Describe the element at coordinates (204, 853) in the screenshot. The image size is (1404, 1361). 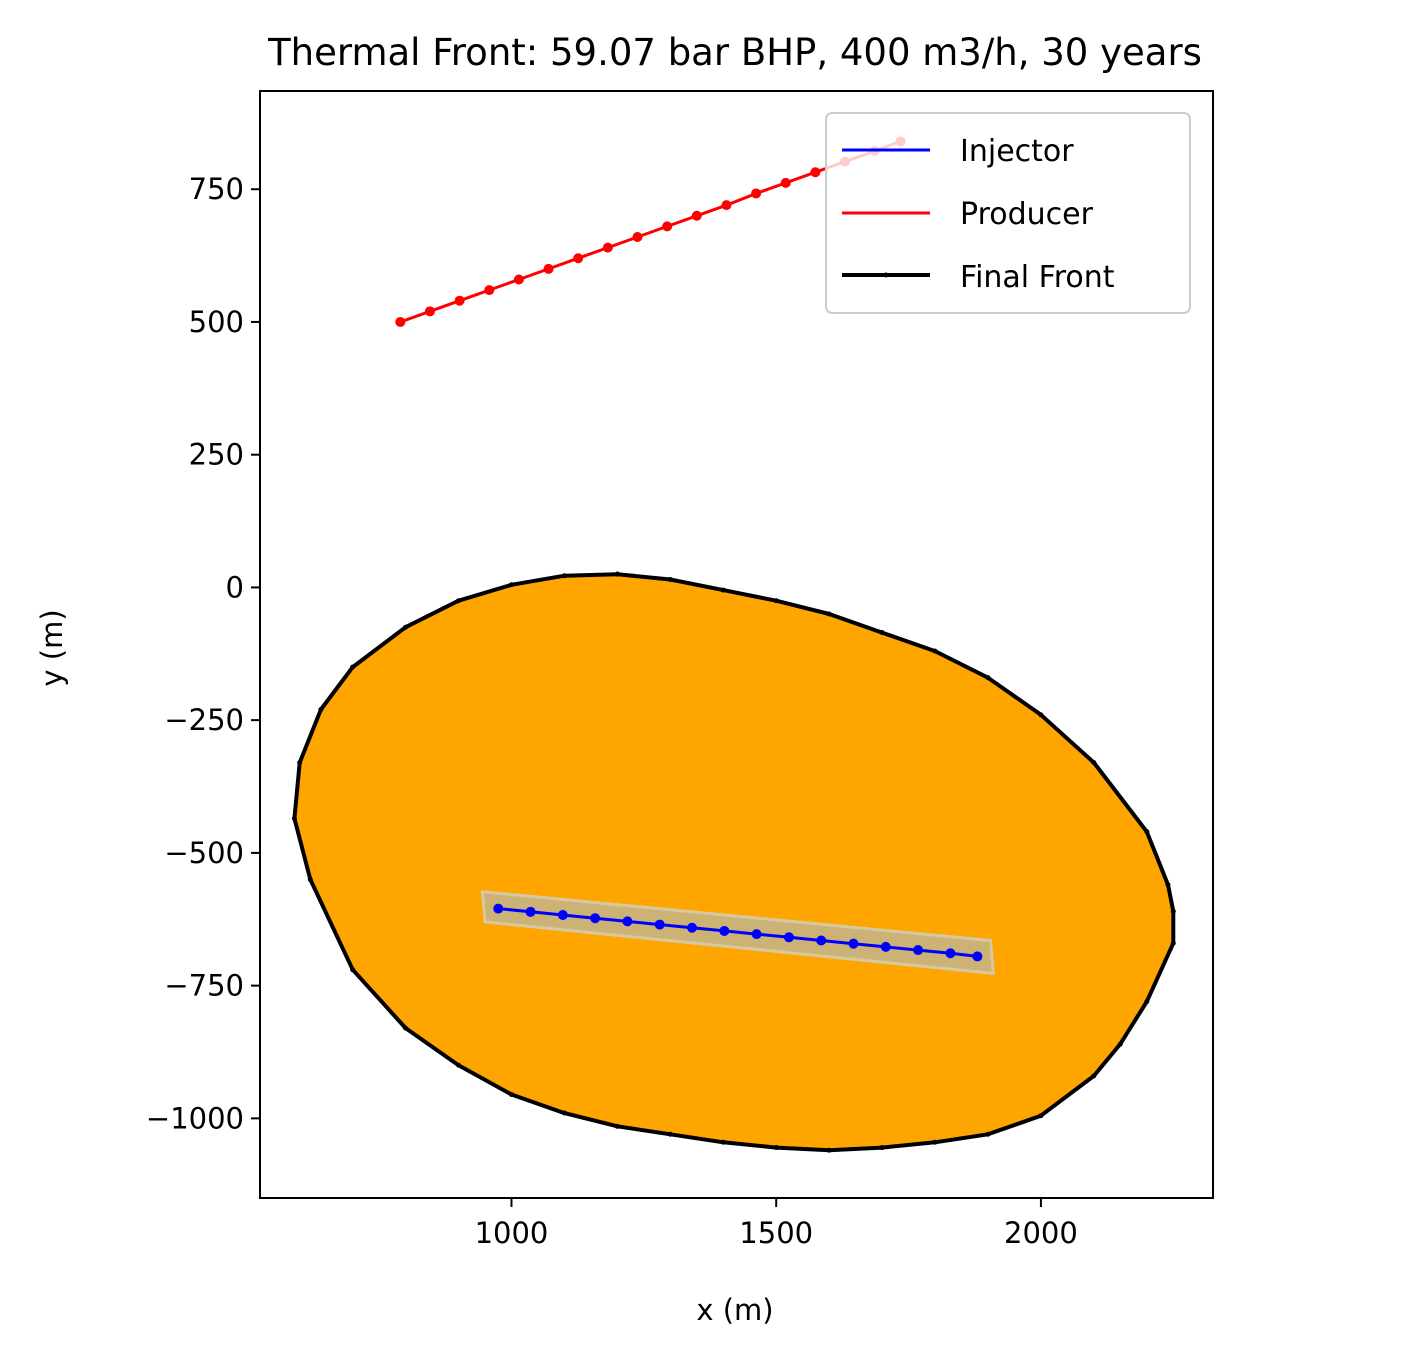
I see `y-tick-label: −500` at that location.